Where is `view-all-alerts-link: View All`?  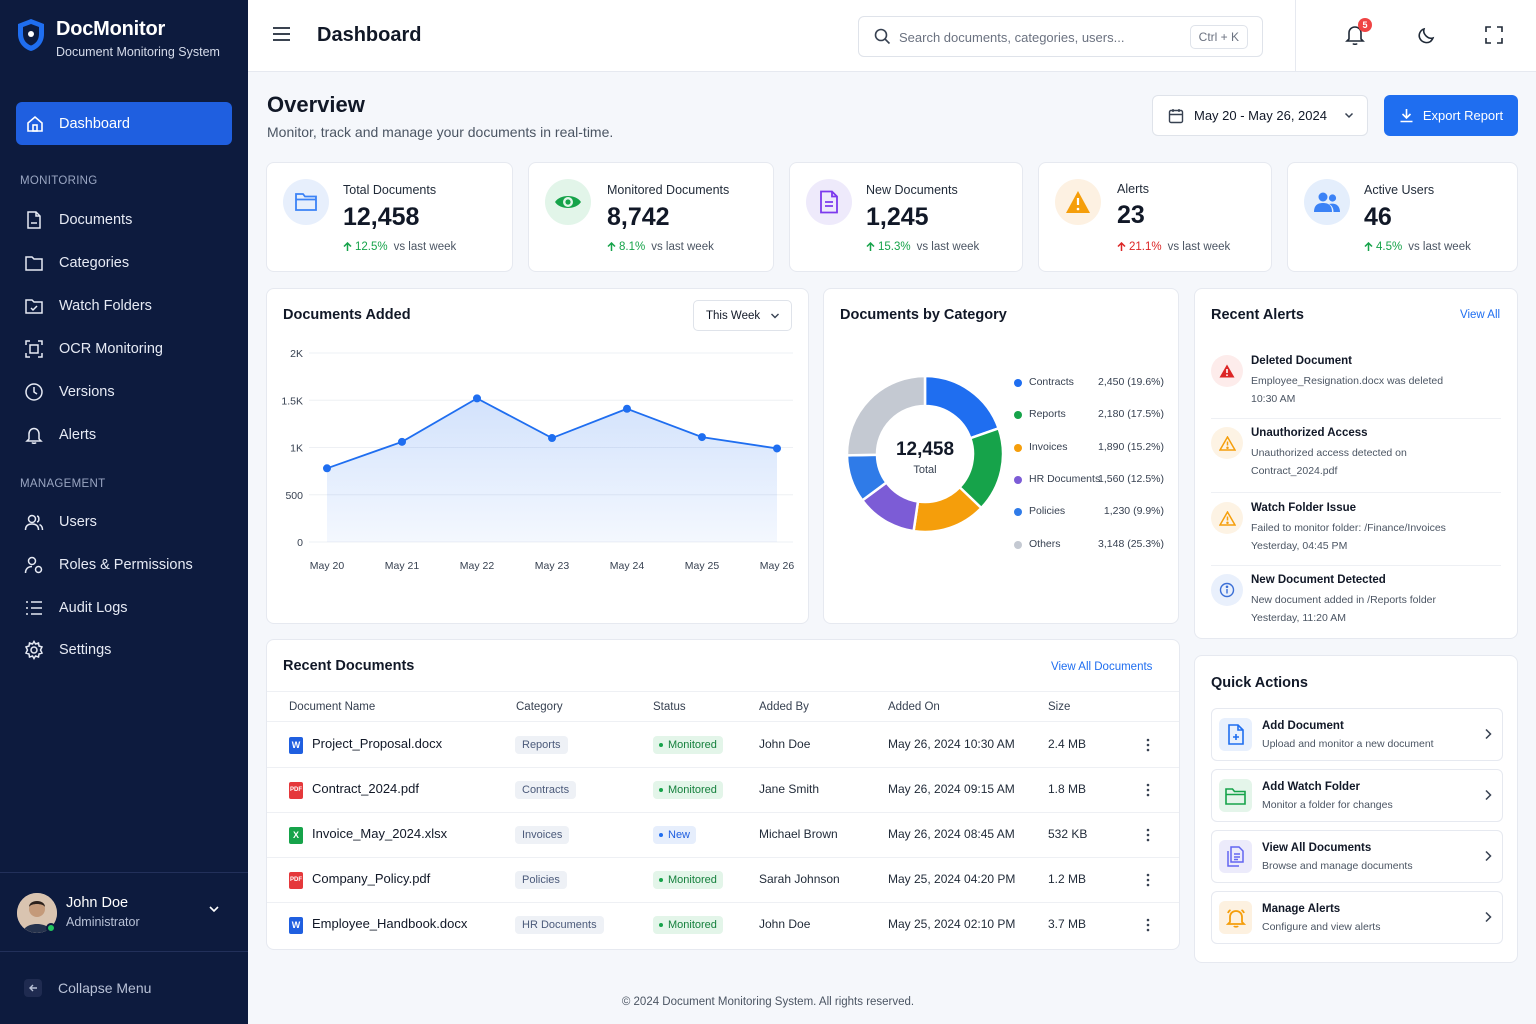
view-all-alerts-link: View All is located at coordinates (1480, 315).